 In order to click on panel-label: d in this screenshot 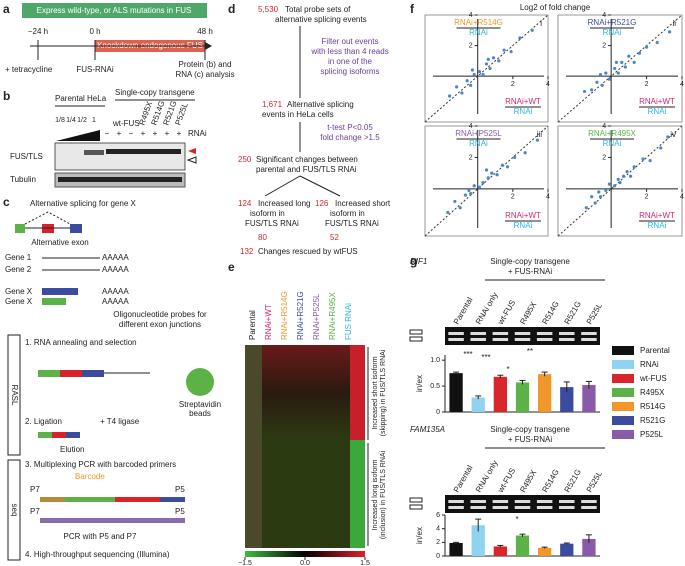, I will do `click(231, 9)`.